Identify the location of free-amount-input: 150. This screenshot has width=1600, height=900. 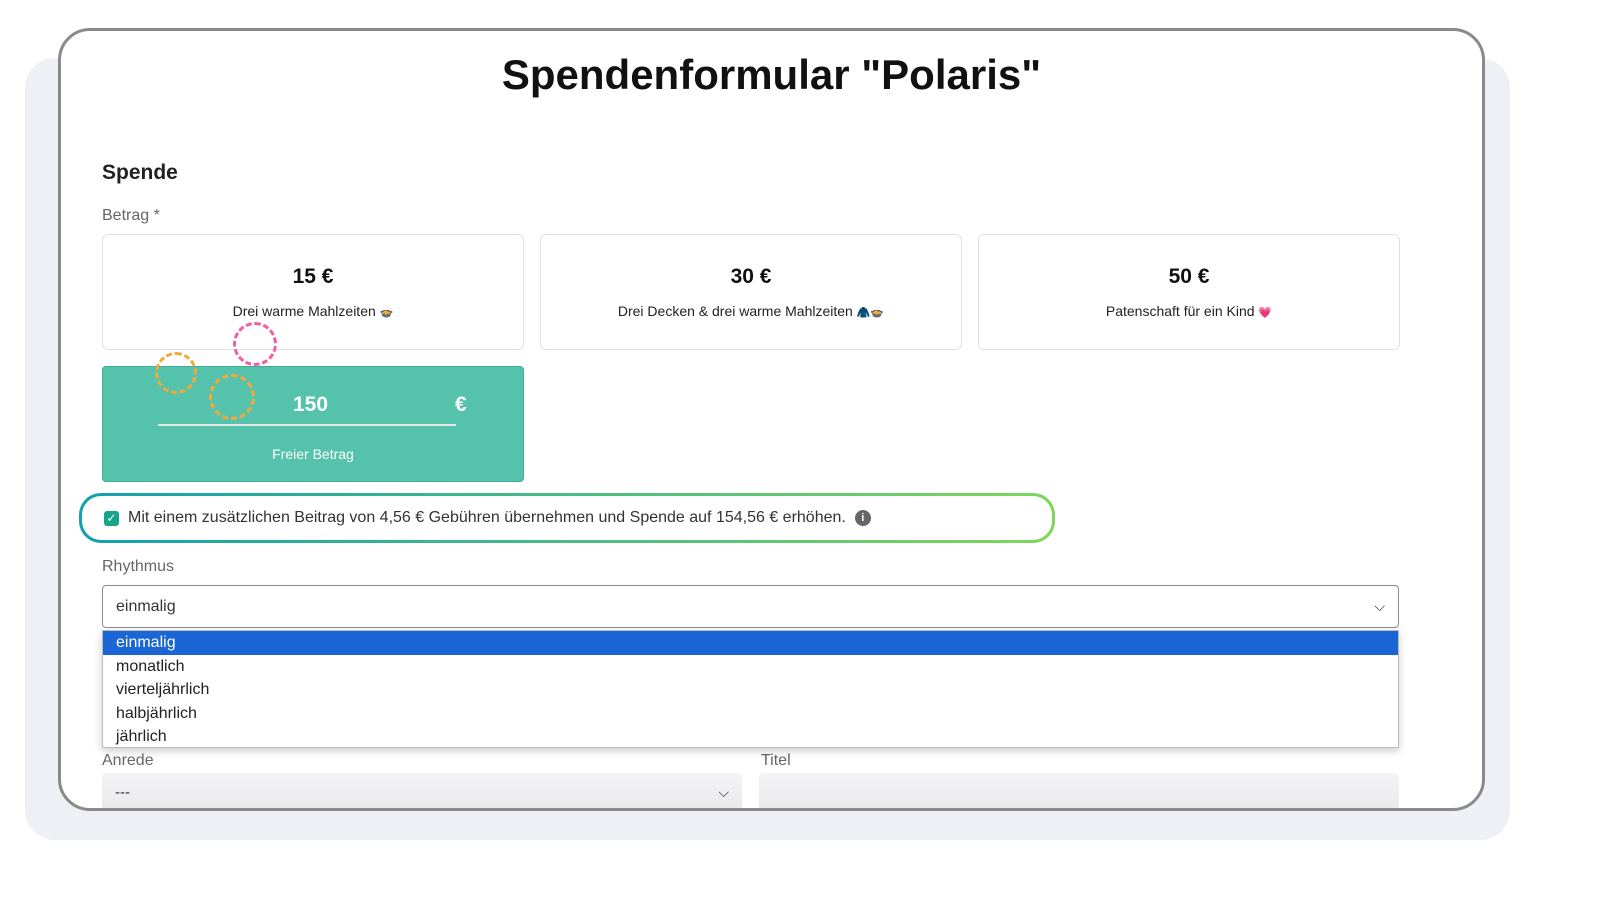
(311, 404).